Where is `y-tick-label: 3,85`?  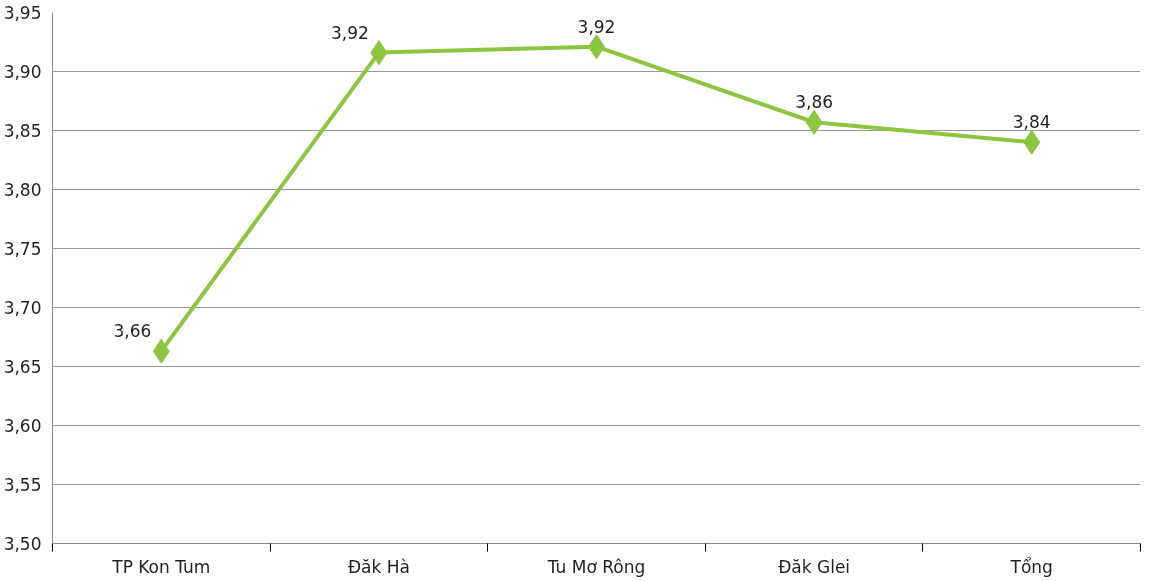 y-tick-label: 3,85 is located at coordinates (22, 131).